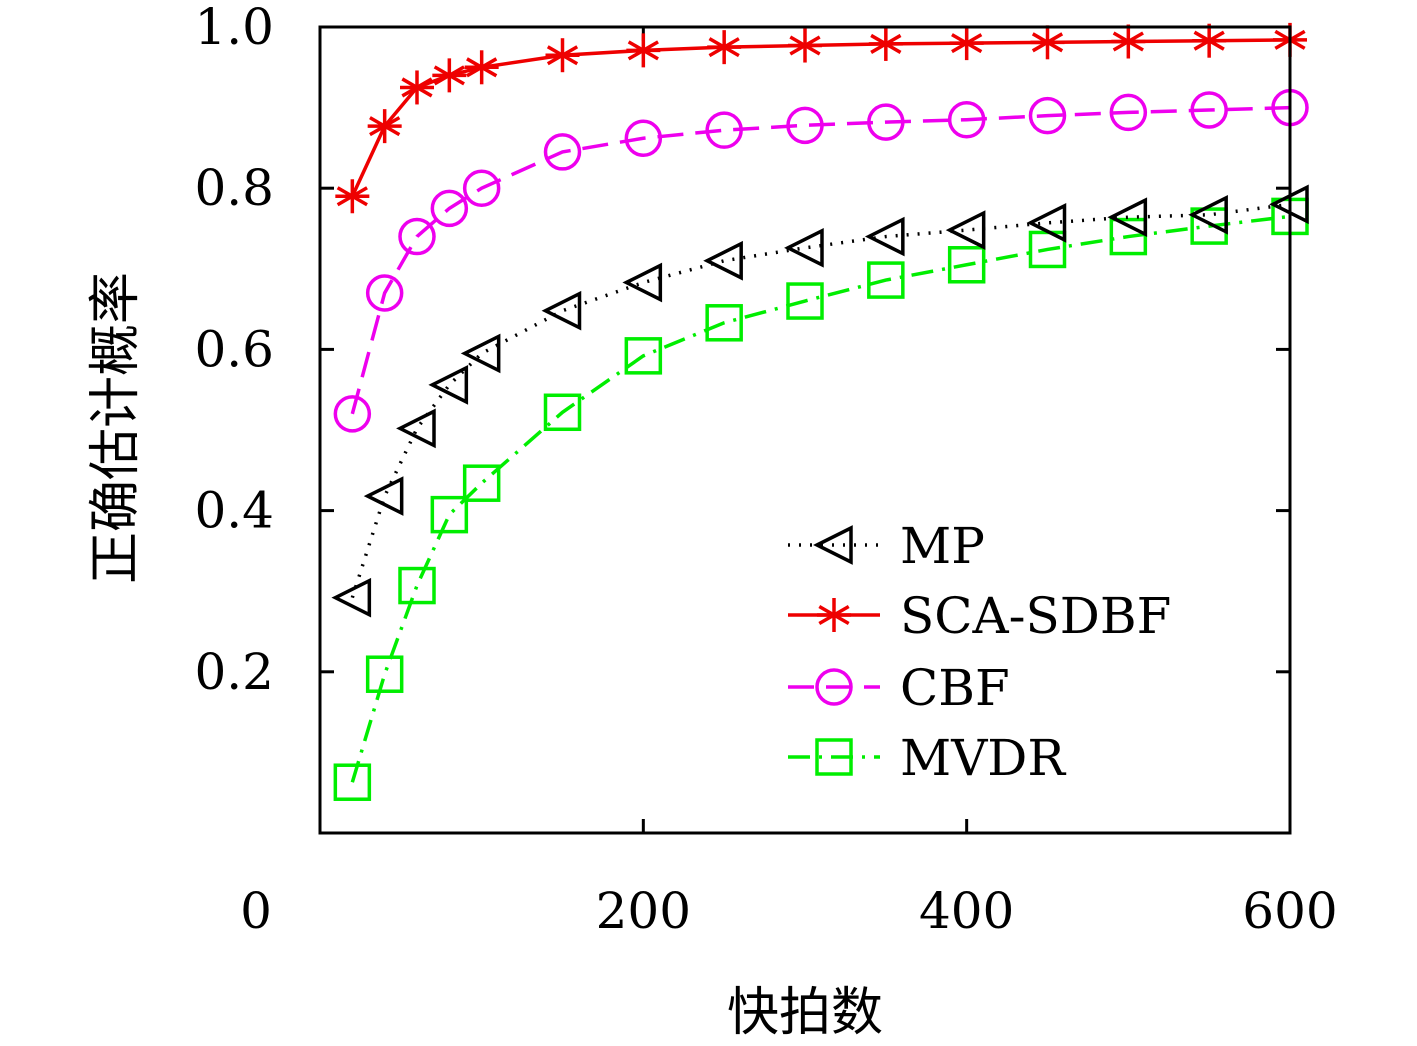 Image resolution: width=1417 pixels, height=1046 pixels. Describe the element at coordinates (886, 546) in the screenshot. I see `legend-entry: MP` at that location.